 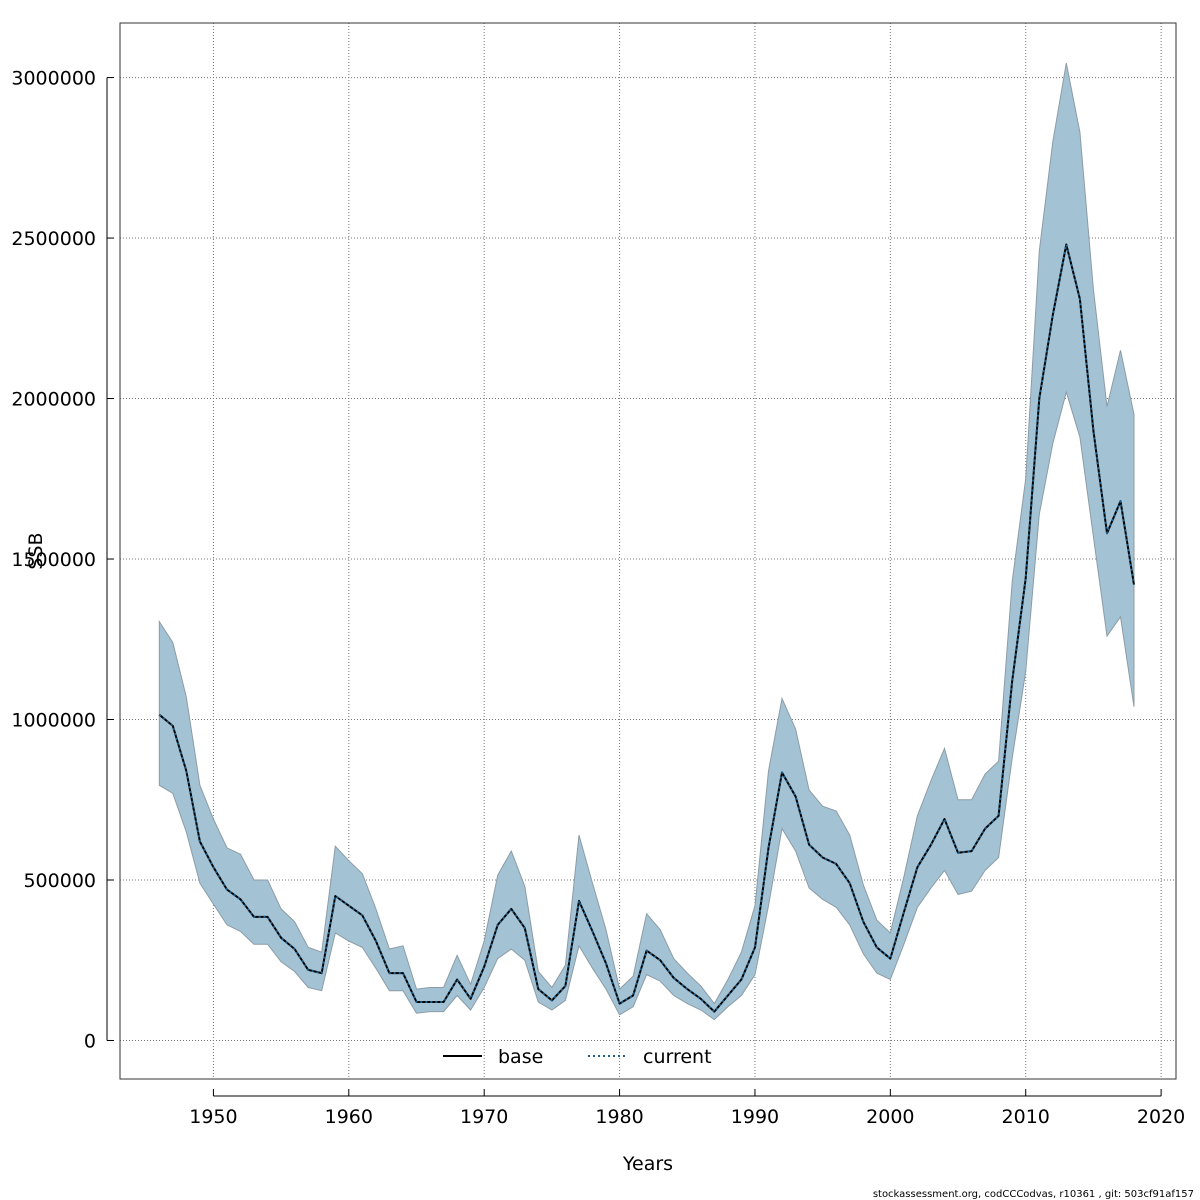 What do you see at coordinates (755, 1117) in the screenshot?
I see `x-tick-label: 1990` at bounding box center [755, 1117].